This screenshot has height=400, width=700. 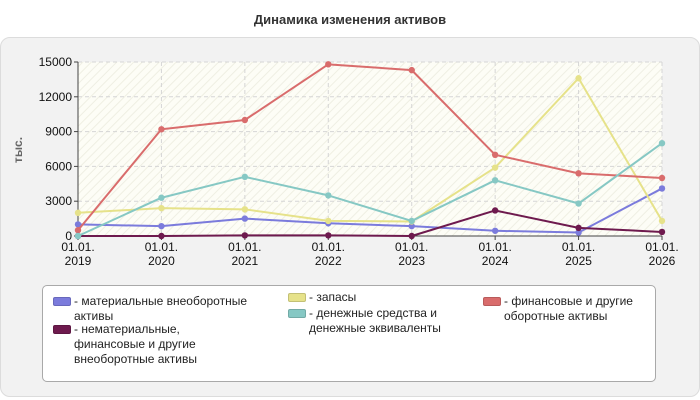 I want to click on x-tick-label: 2026, so click(x=662, y=261).